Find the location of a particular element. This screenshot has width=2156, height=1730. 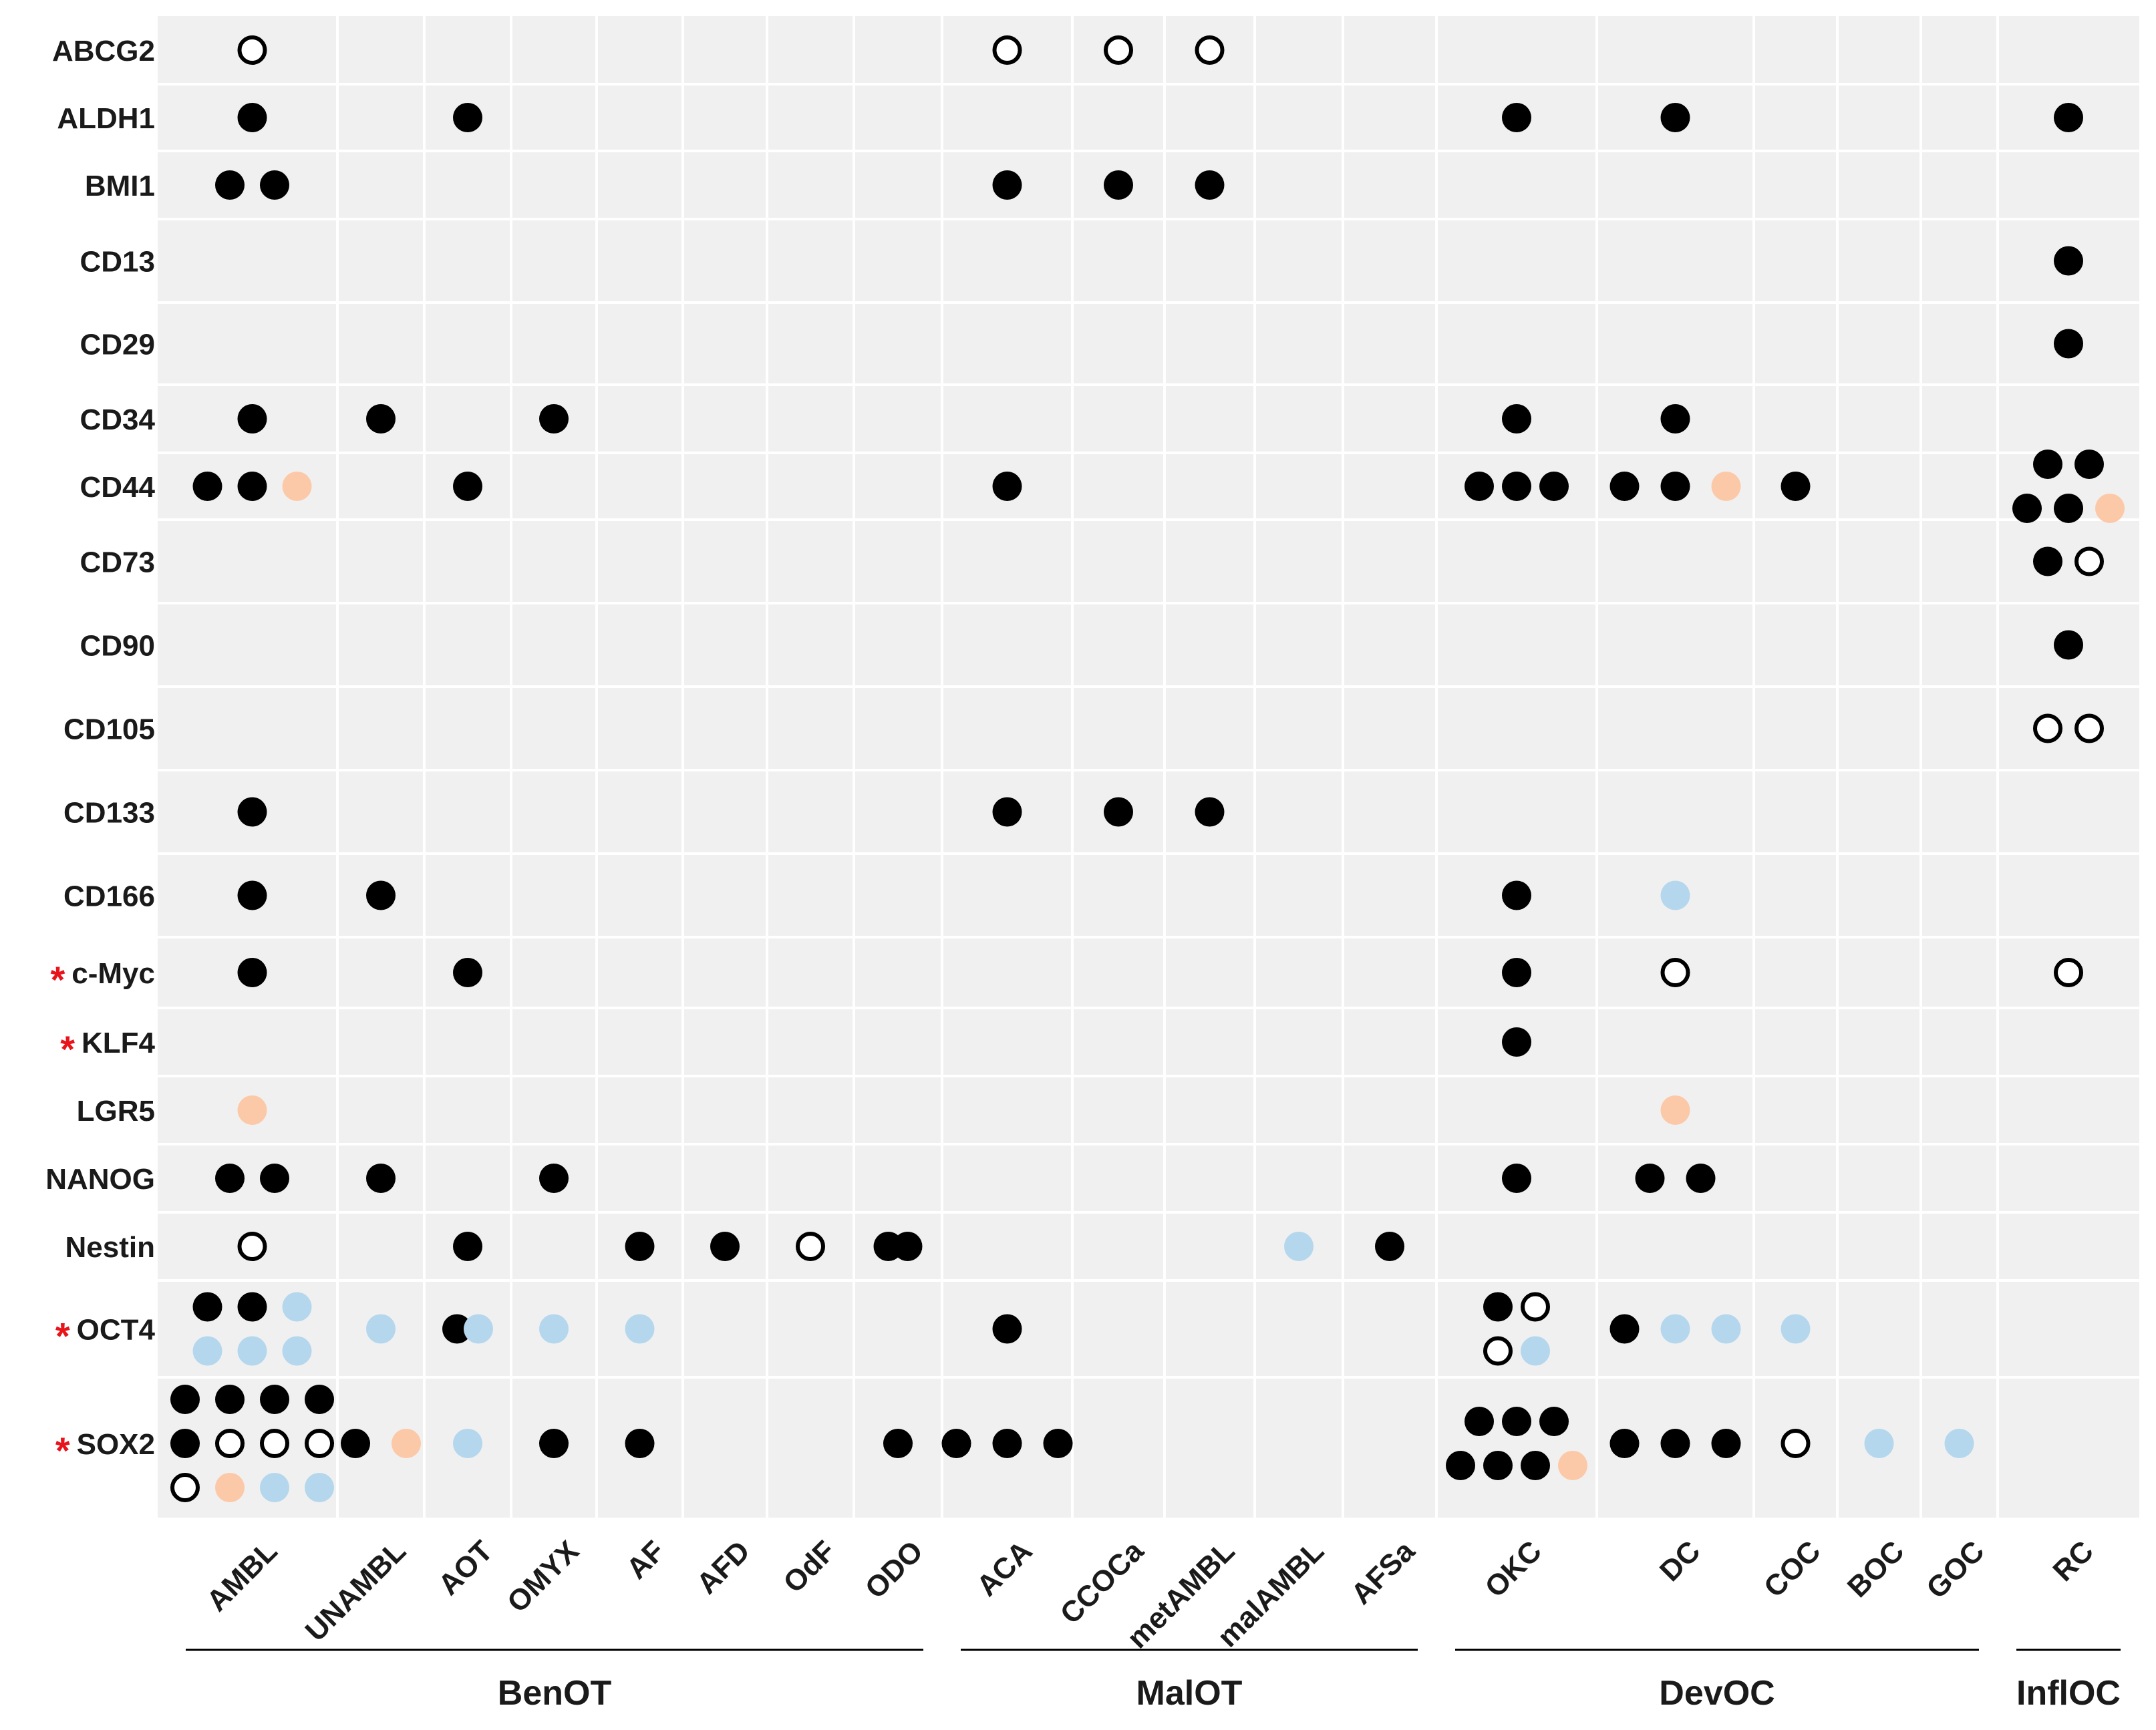

row-label: LGR5 is located at coordinates (116, 1111).